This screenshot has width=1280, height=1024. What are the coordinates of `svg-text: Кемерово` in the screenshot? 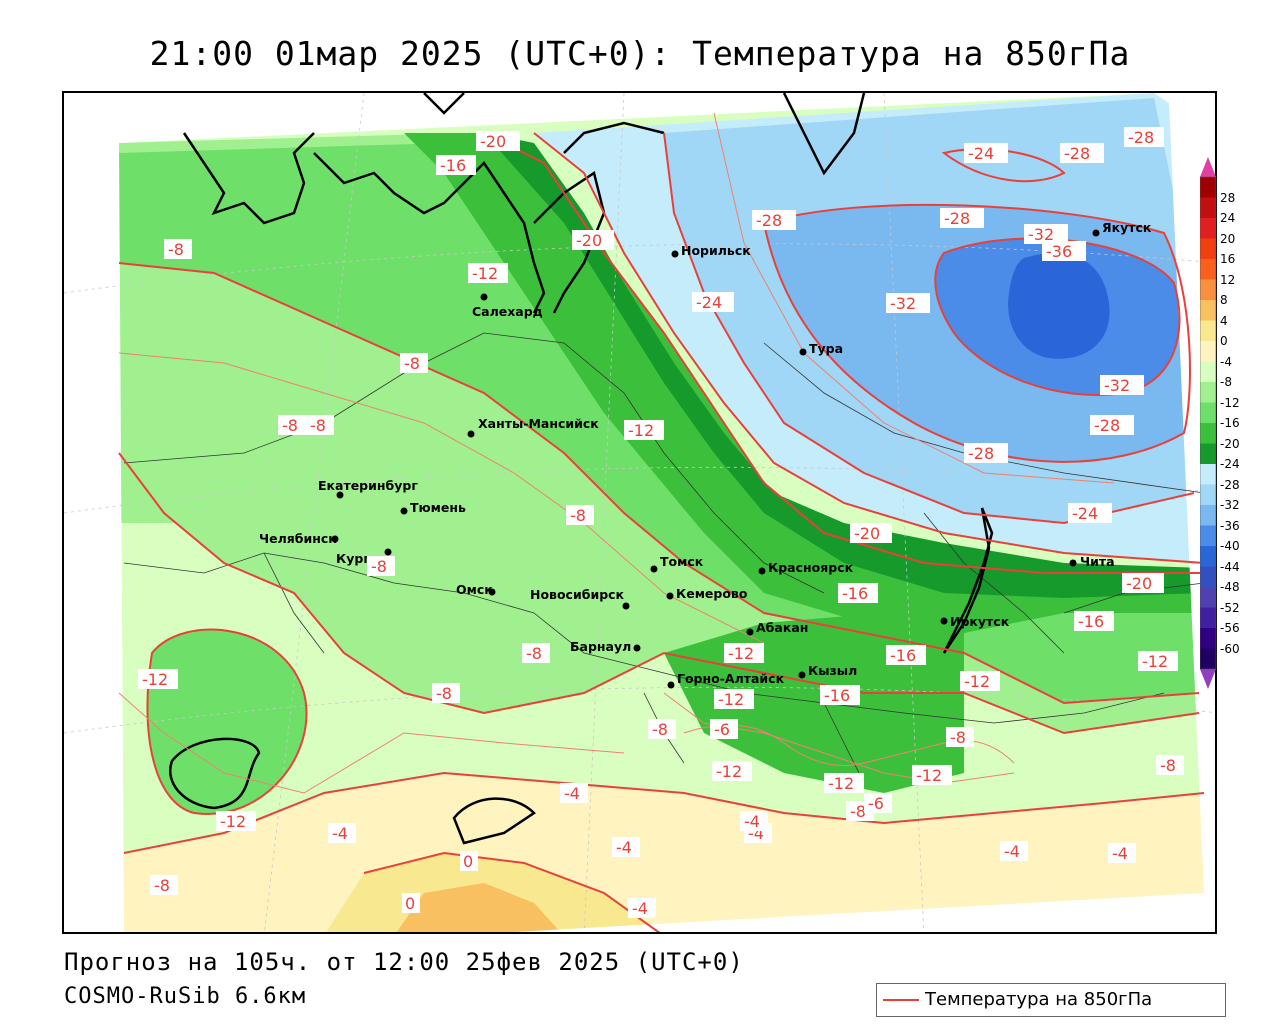 It's located at (712, 593).